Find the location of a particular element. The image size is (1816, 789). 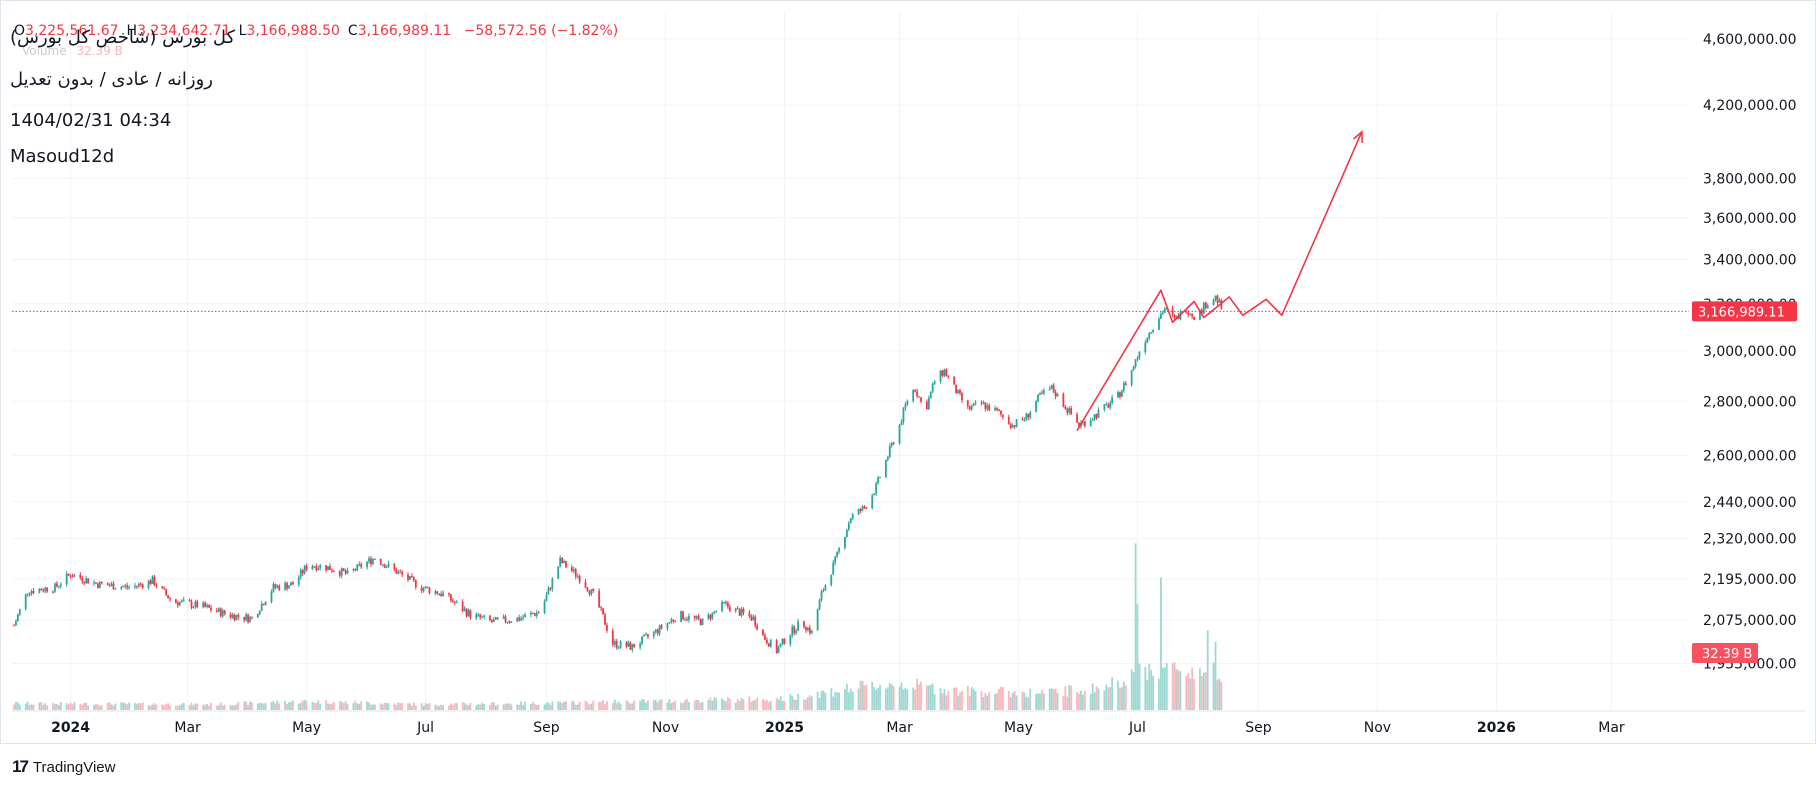

chart-title: کل بورس (شاخص کل بورس) is located at coordinates (123, 37).